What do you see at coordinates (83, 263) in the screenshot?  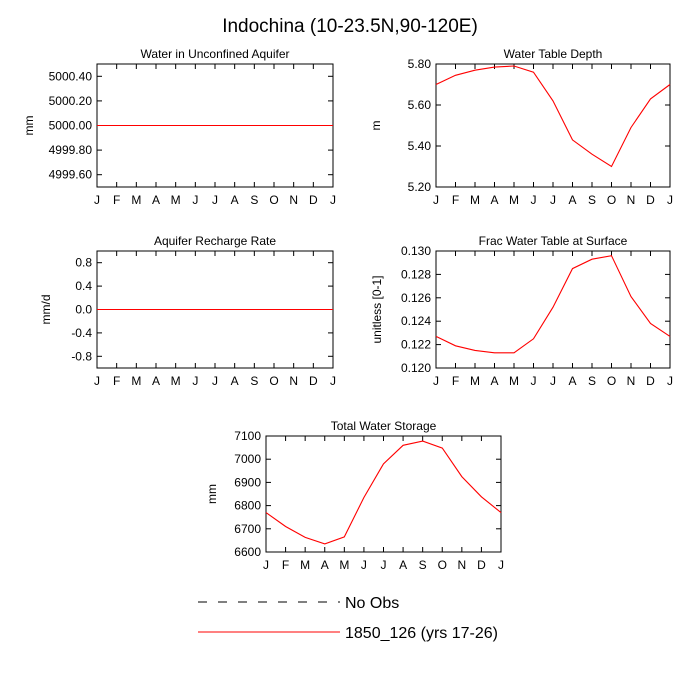 I see `y-tick-label: 0.8` at bounding box center [83, 263].